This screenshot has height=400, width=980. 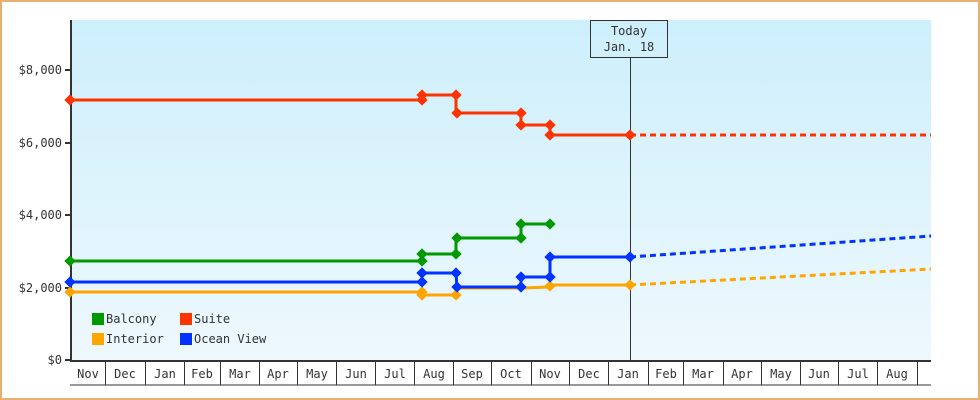 What do you see at coordinates (212, 319) in the screenshot?
I see `legend-label: Suite` at bounding box center [212, 319].